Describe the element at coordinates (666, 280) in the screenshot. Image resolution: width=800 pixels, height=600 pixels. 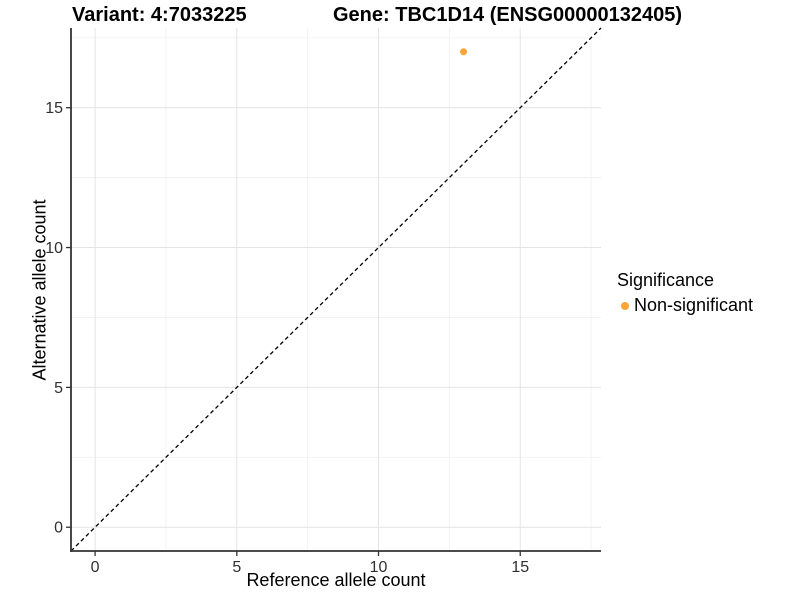
I see `legend-title: Significance` at that location.